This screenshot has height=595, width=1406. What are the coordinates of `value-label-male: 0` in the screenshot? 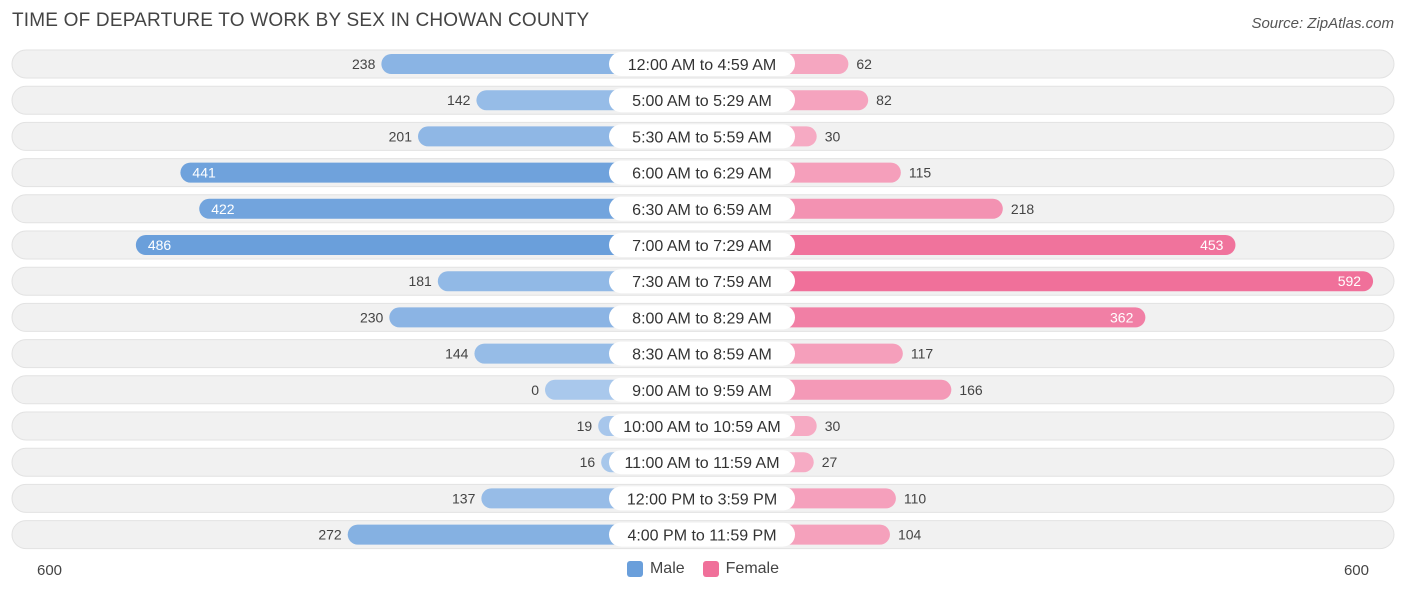 It's located at (535, 390).